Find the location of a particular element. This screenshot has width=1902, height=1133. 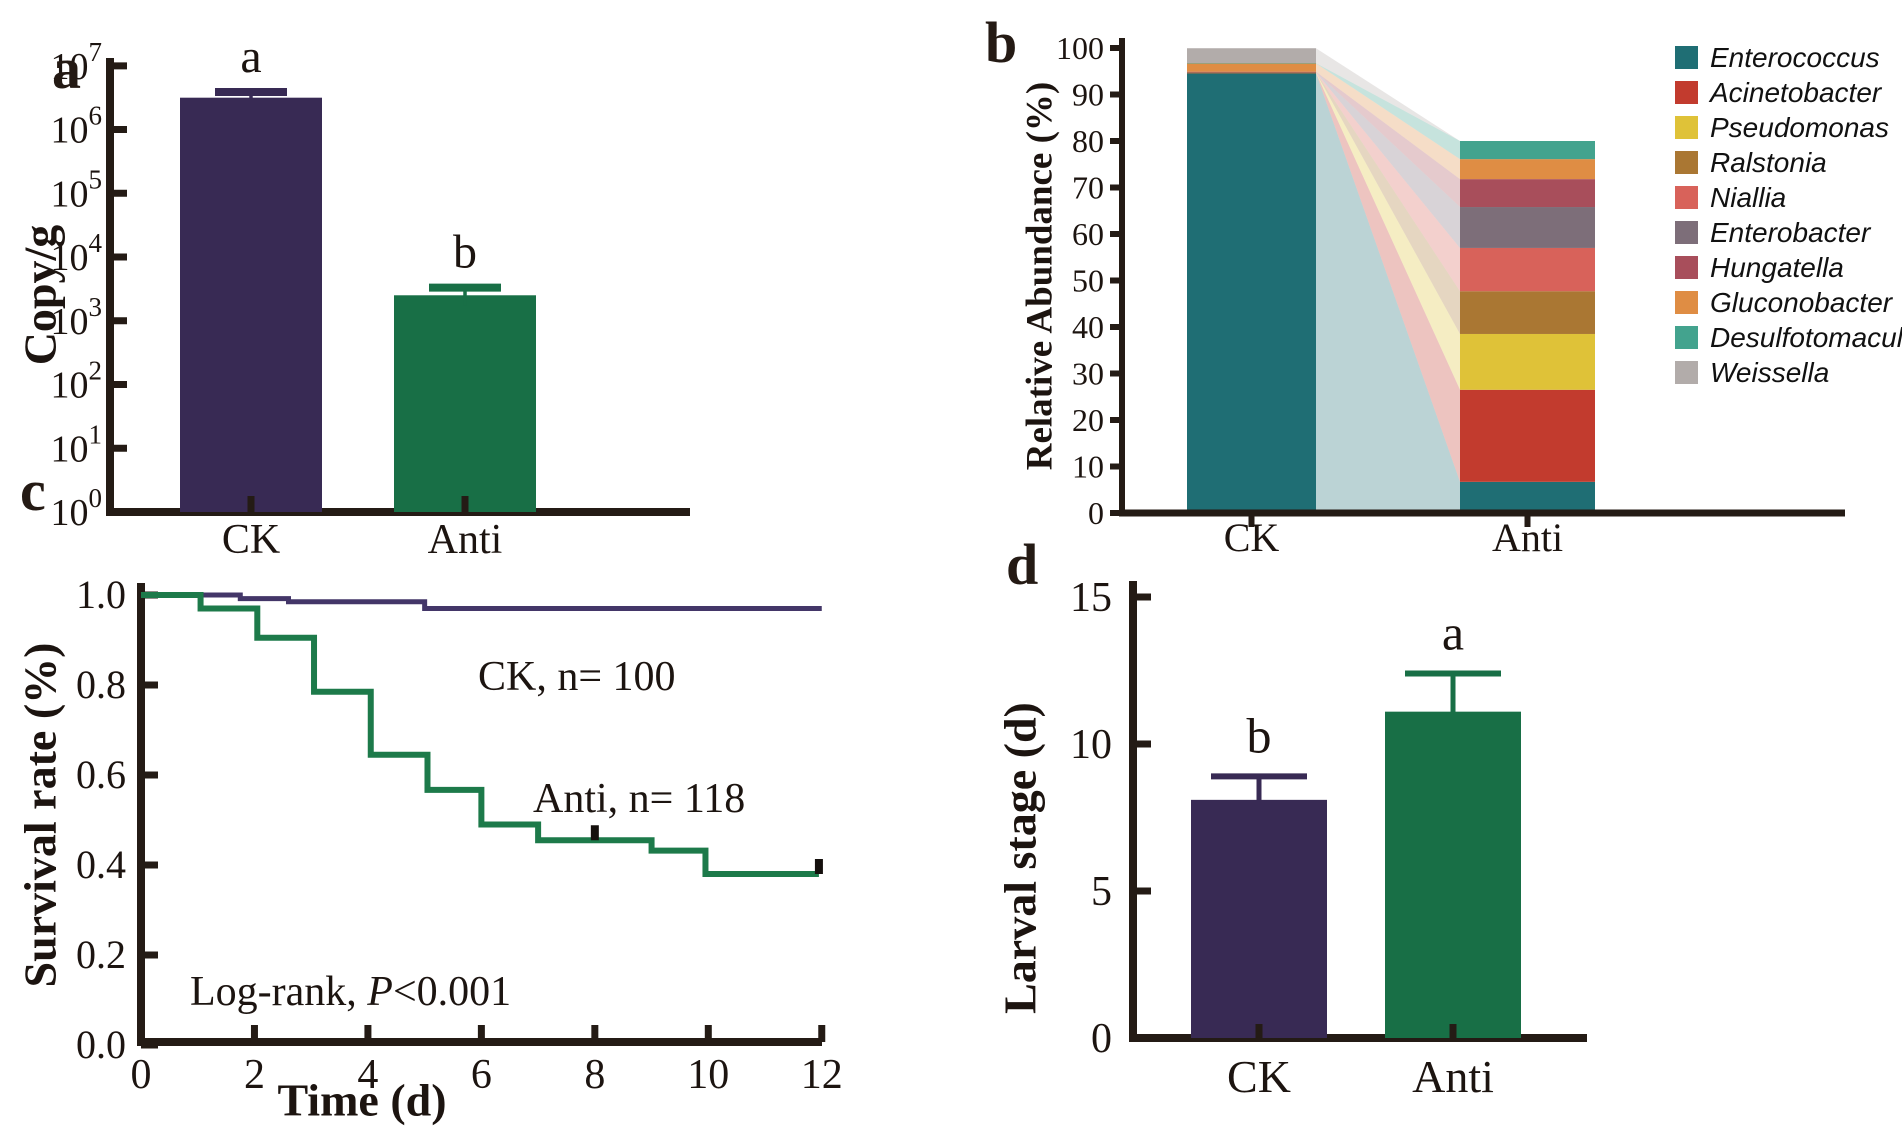

legend-item-desulfotomaculum: Desulfotomaculum is located at coordinates (1788, 337).